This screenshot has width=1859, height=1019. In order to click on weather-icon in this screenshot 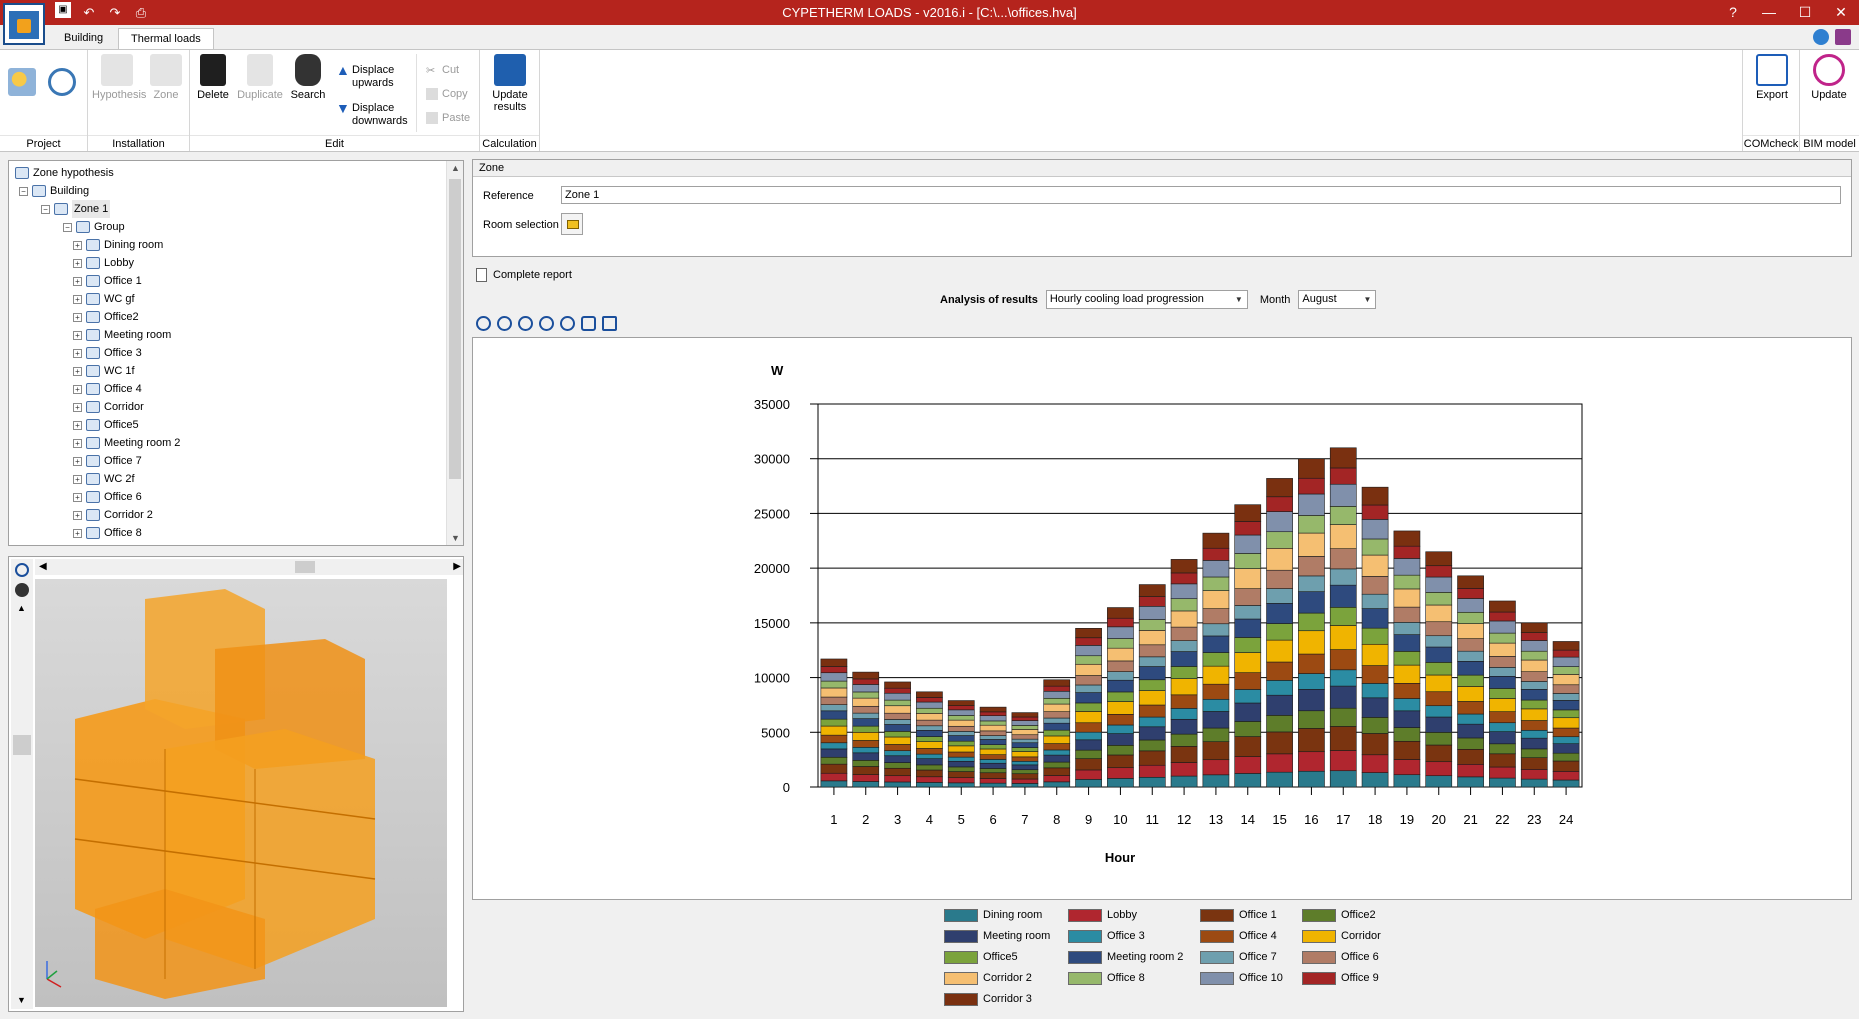, I will do `click(22, 83)`.